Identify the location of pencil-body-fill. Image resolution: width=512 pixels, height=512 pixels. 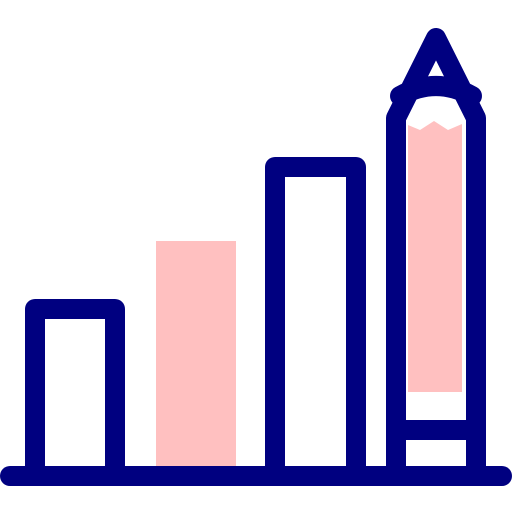
(435, 256).